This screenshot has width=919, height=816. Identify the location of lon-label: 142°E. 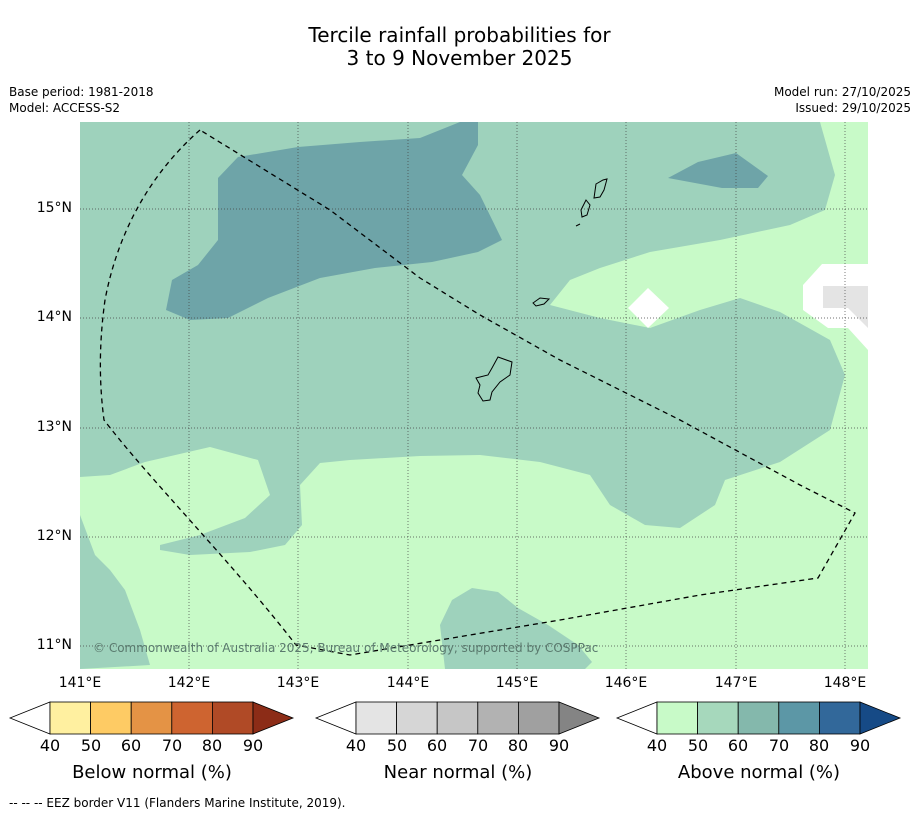
(189, 683).